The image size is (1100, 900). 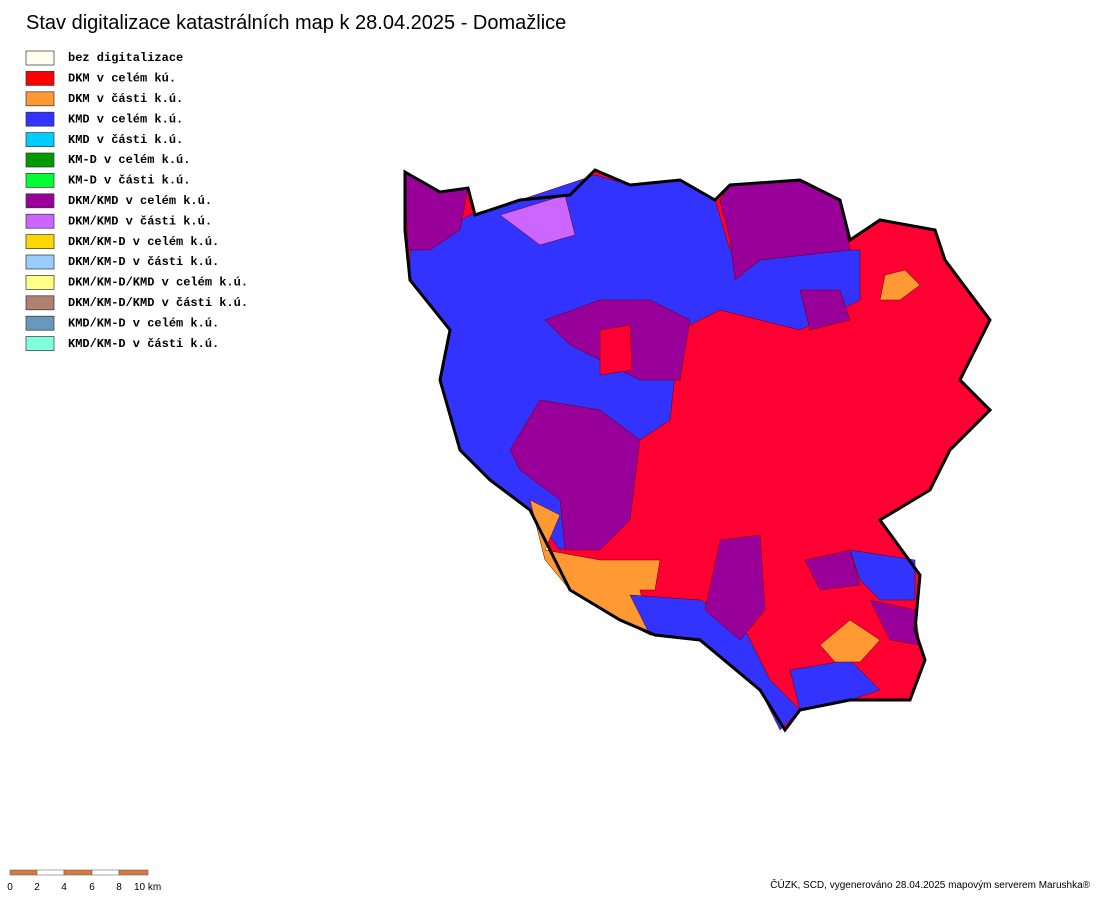 What do you see at coordinates (147, 887) in the screenshot?
I see `scale-label: 10 km` at bounding box center [147, 887].